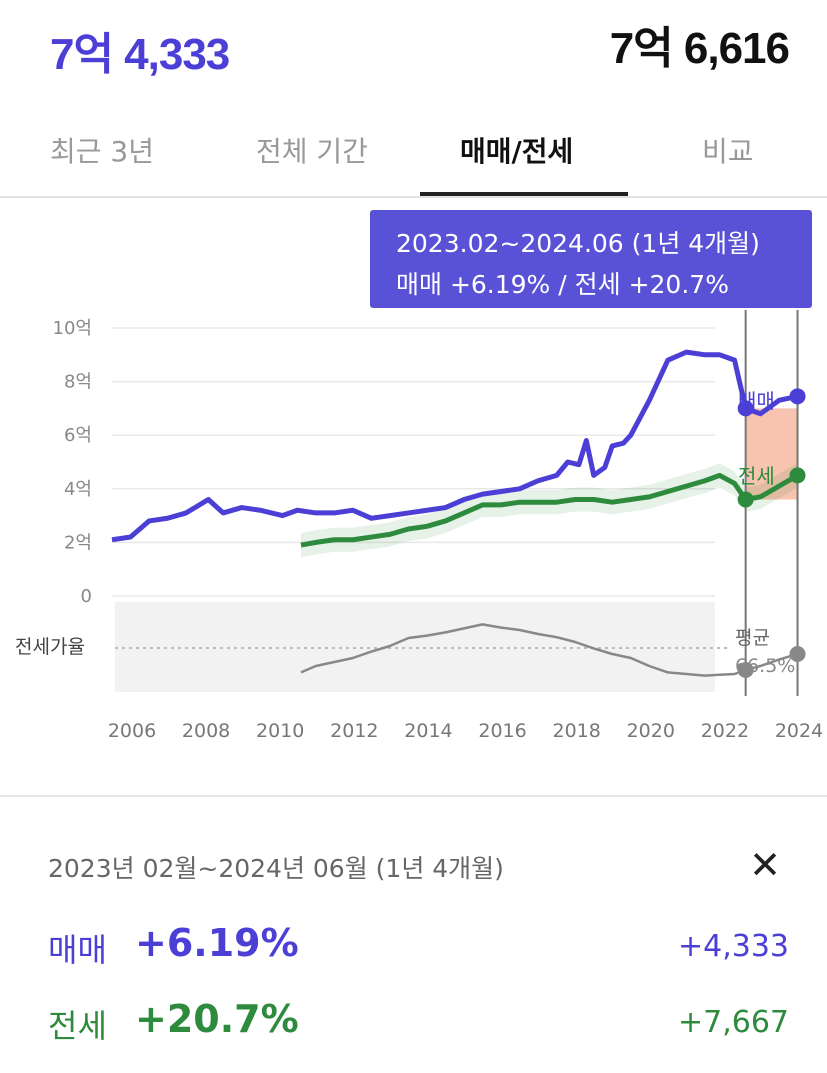 Image resolution: width=827 pixels, height=1073 pixels. Describe the element at coordinates (578, 243) in the screenshot. I see `tooltip-range: 2023.02~2024.06 (1년 4개월)` at that location.